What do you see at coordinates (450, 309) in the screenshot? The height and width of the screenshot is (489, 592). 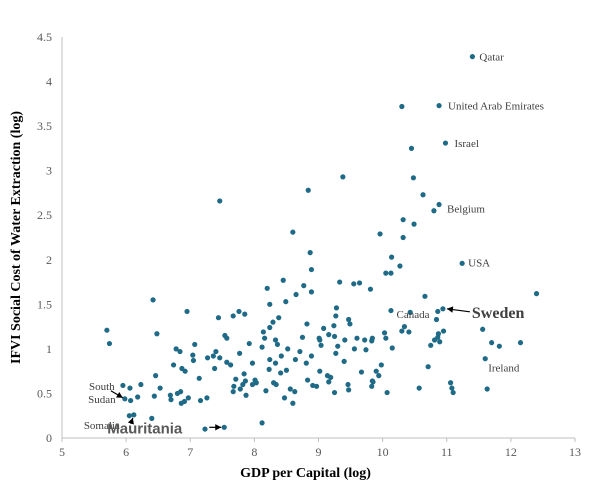 I see `sweden-arrow-head` at bounding box center [450, 309].